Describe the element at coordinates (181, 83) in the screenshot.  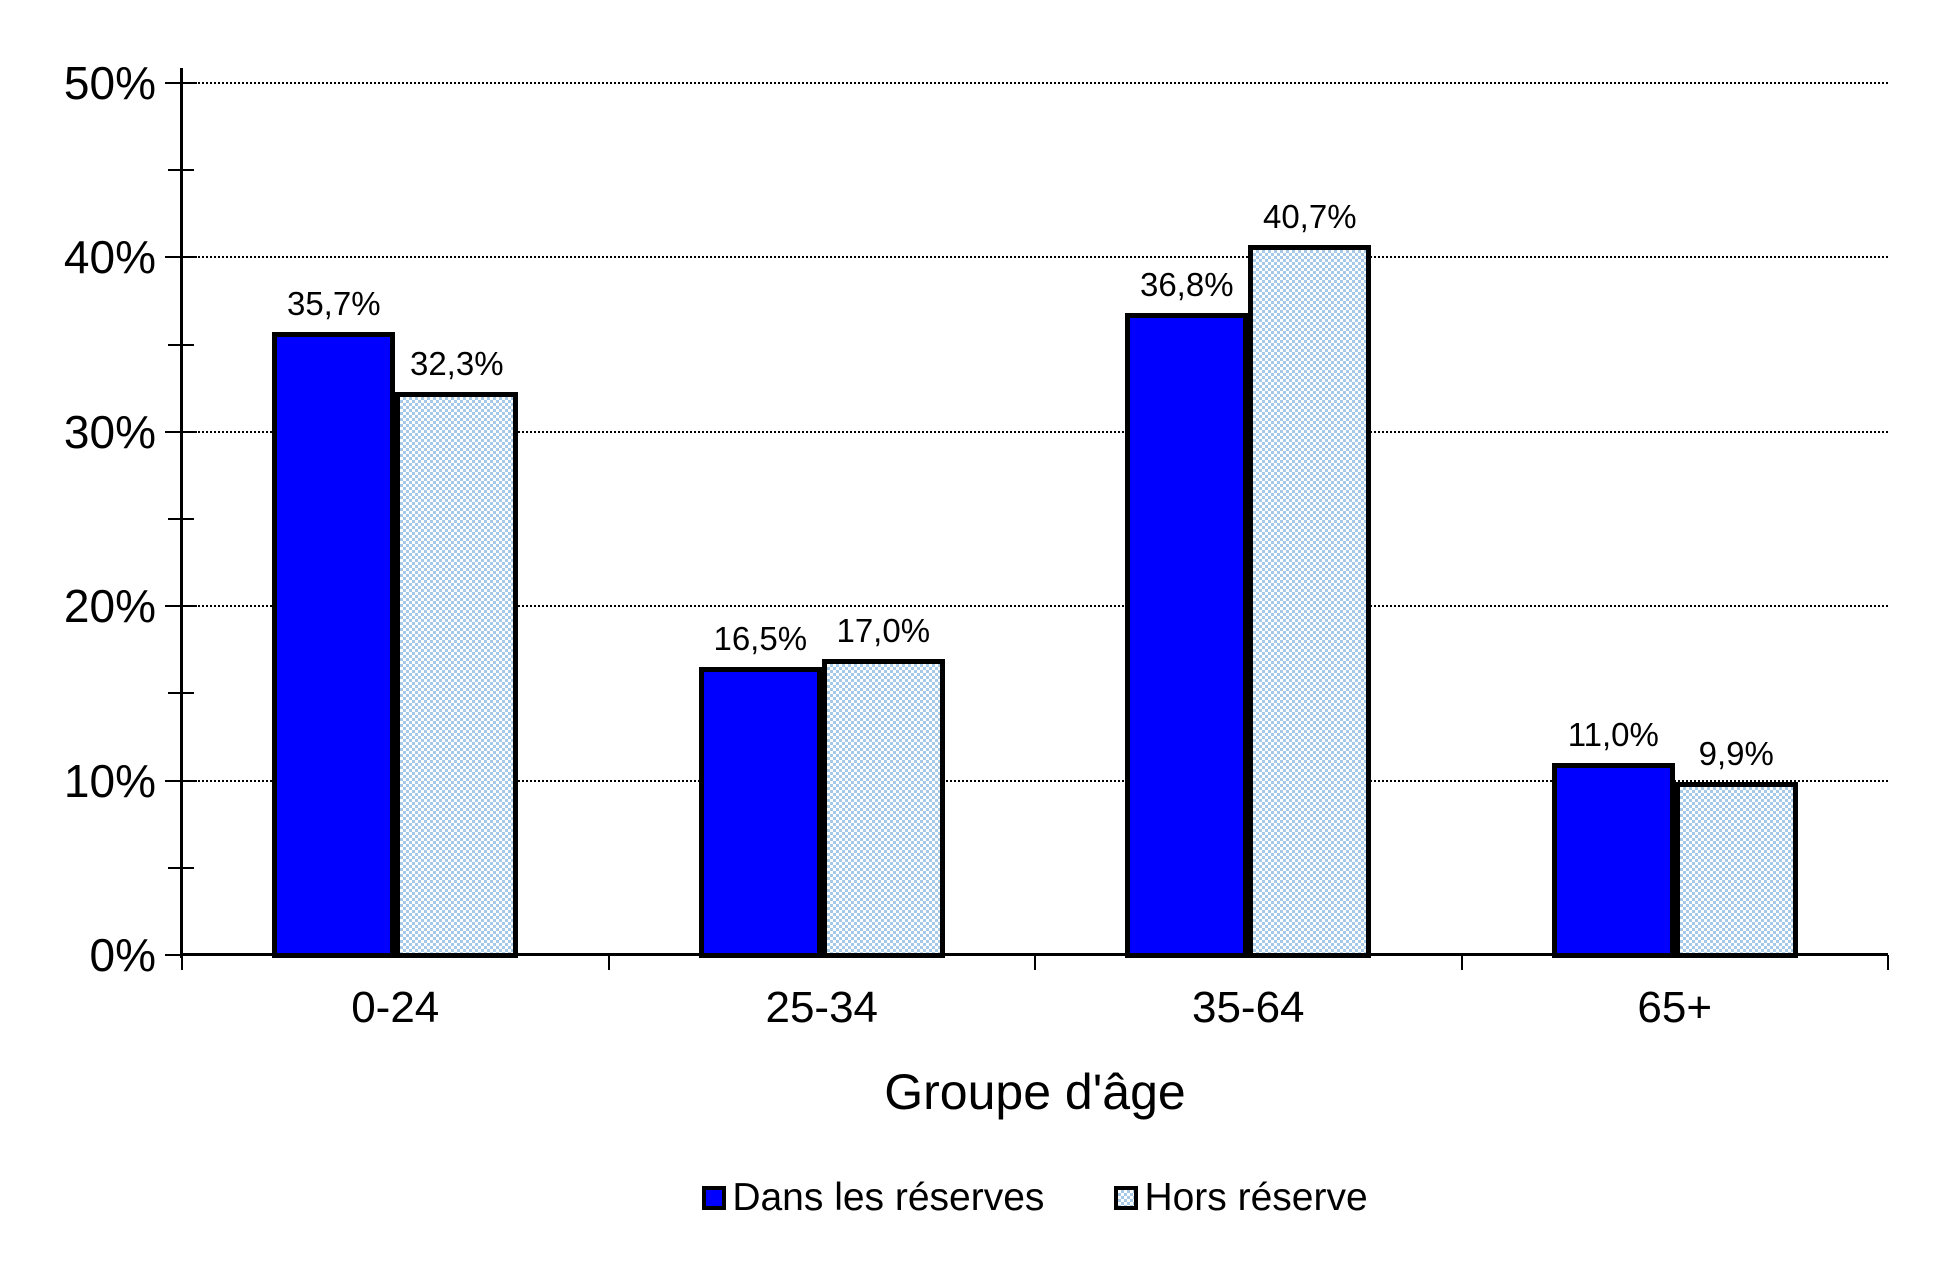
I see `y-tick-50%` at that location.